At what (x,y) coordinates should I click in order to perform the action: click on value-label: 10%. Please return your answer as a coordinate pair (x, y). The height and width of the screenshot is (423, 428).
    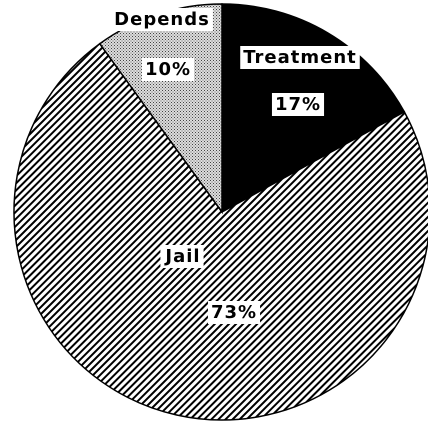
    Looking at the image, I should click on (168, 69).